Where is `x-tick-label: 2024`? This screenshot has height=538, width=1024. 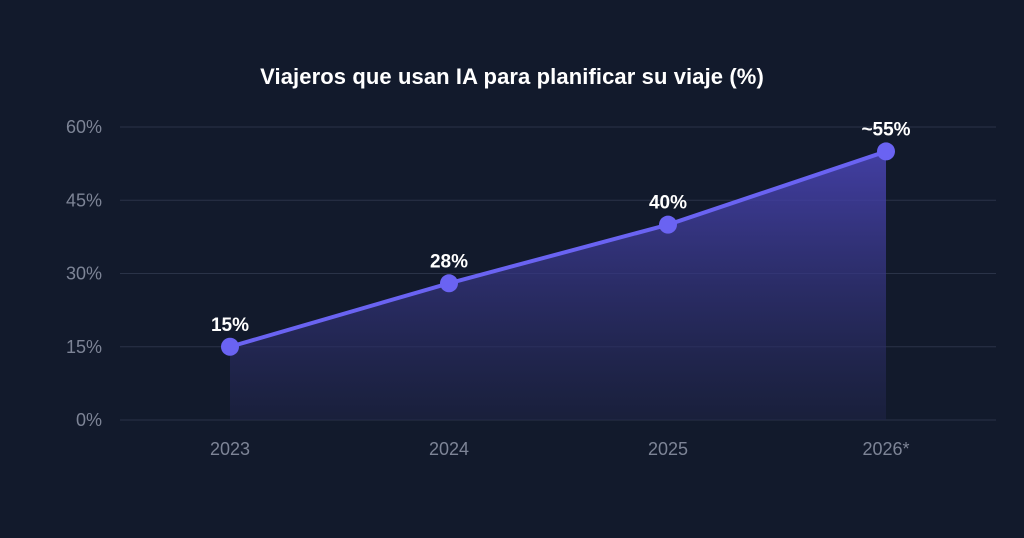
x-tick-label: 2024 is located at coordinates (449, 449).